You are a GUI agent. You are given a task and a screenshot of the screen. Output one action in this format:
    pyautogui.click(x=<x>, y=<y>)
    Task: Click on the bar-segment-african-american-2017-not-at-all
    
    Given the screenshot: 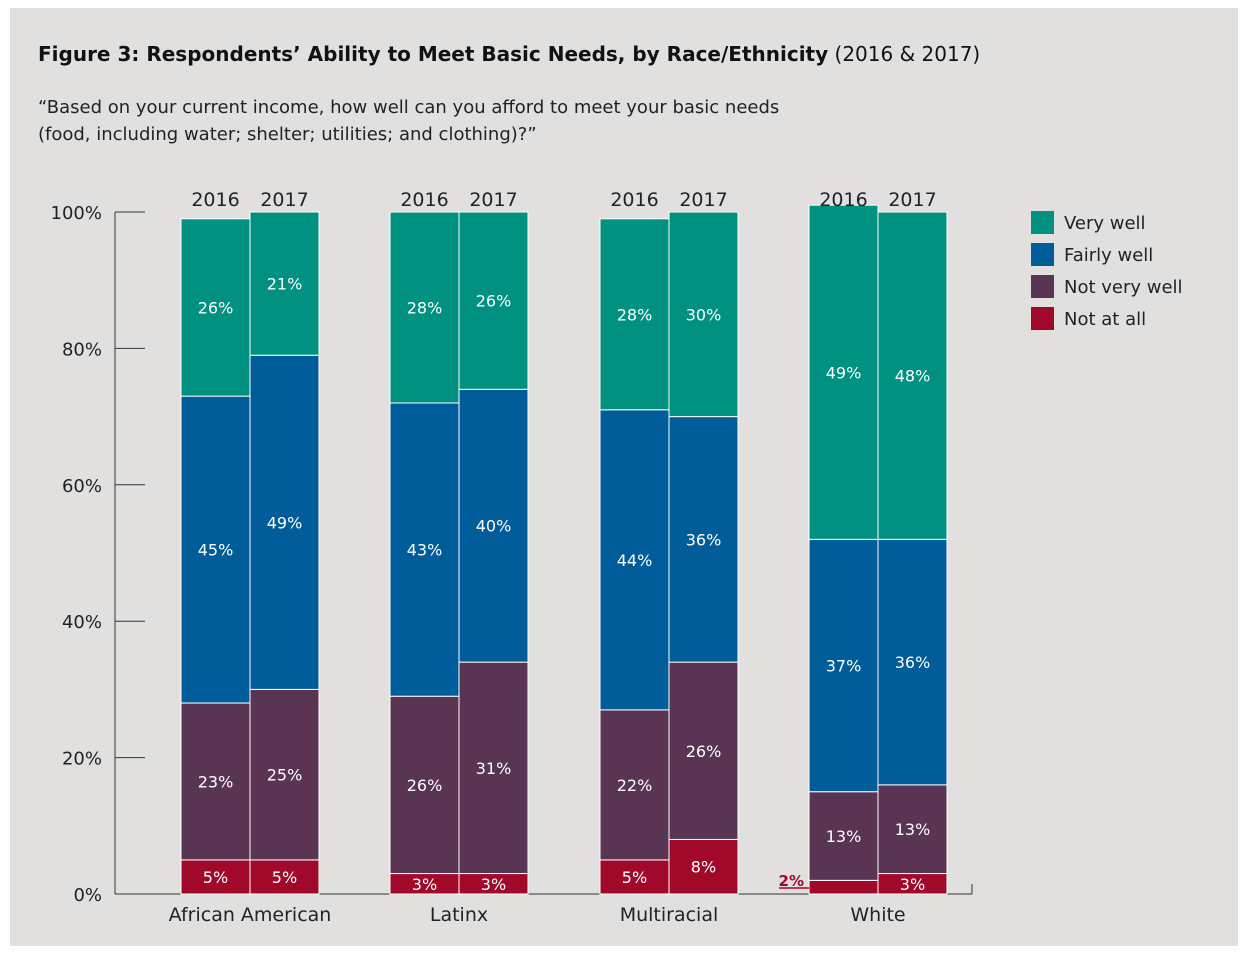 What is the action you would take?
    pyautogui.click(x=284, y=877)
    